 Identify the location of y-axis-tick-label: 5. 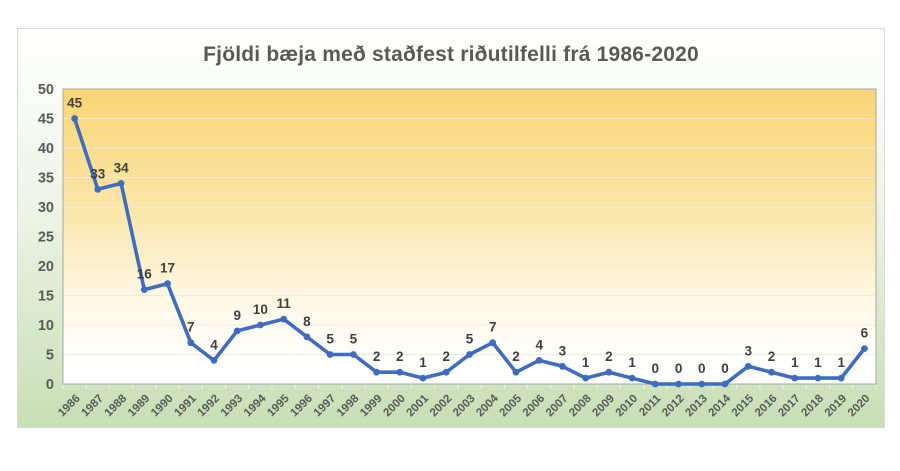
(50, 356).